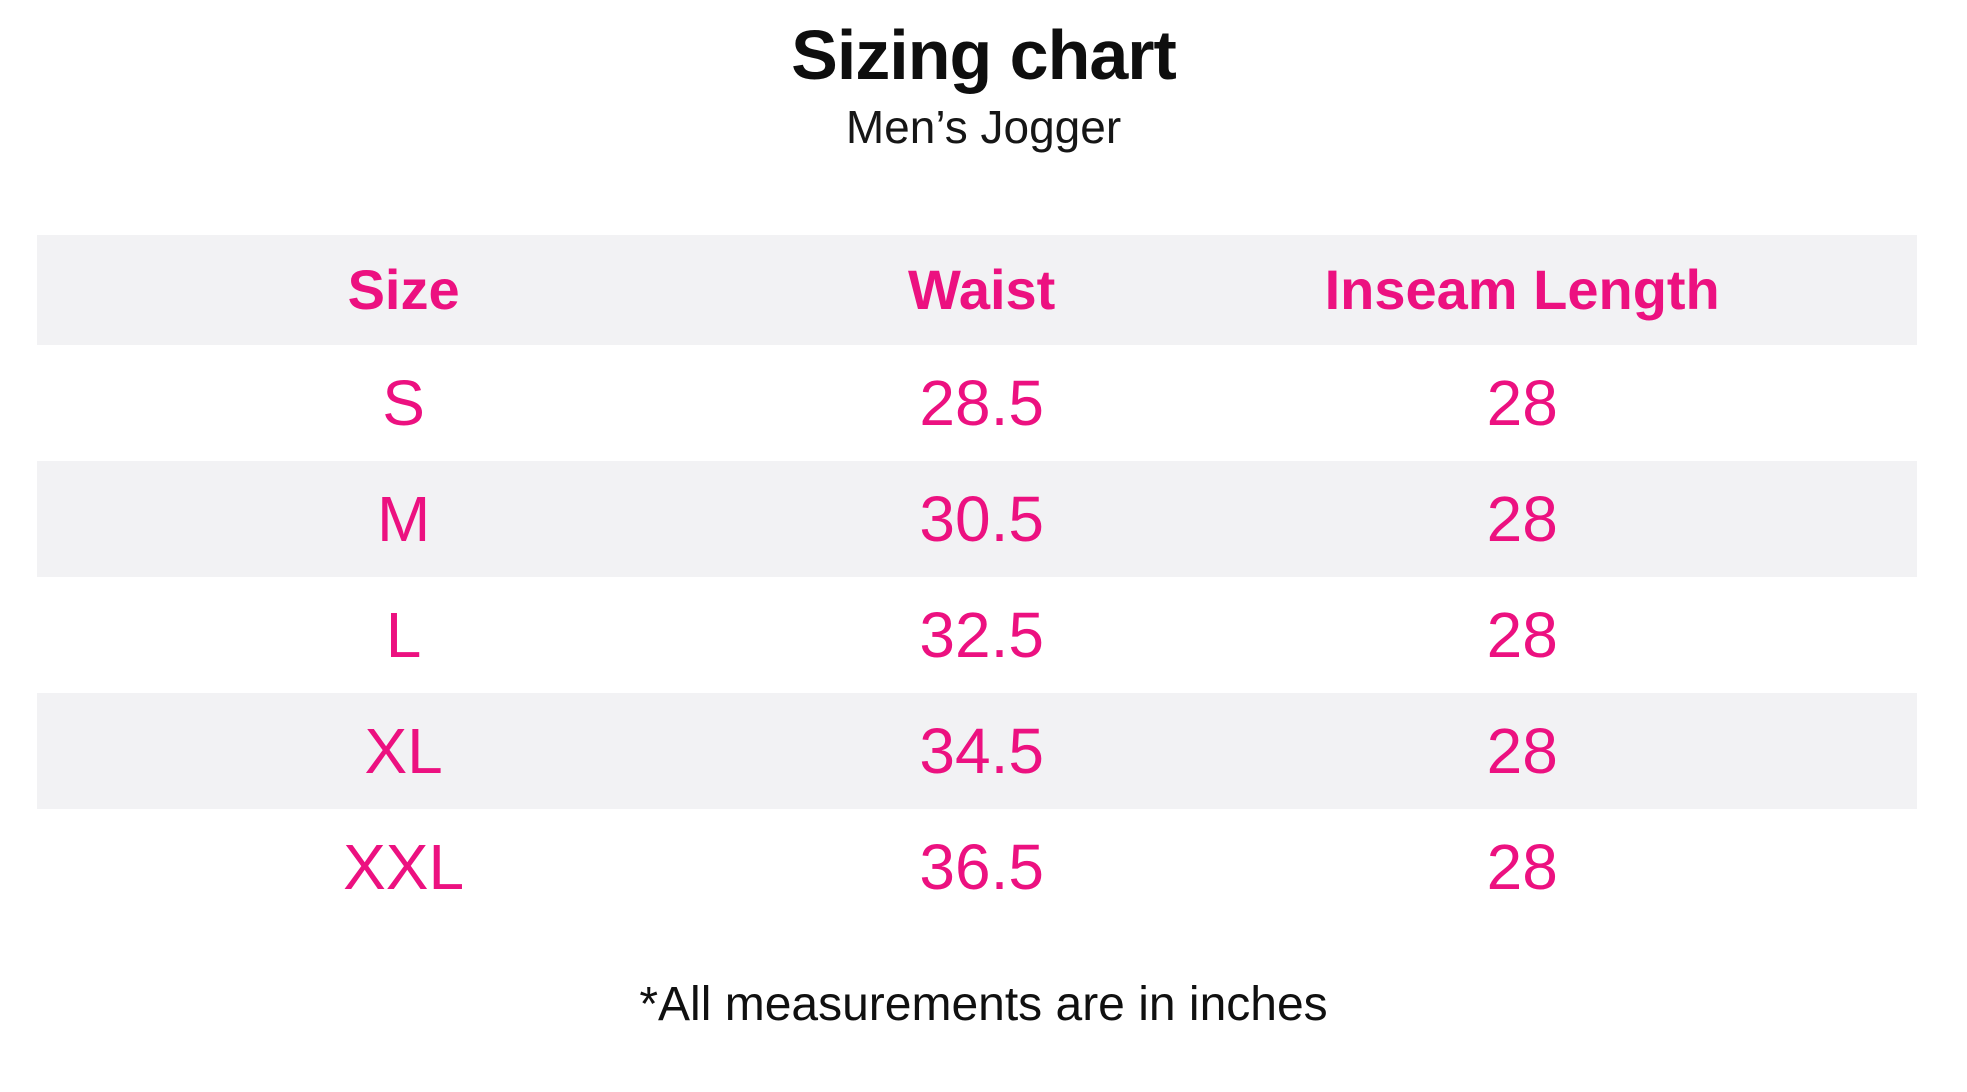 The width and height of the screenshot is (1967, 1092). I want to click on table-row: XXL 36.5 28, so click(977, 867).